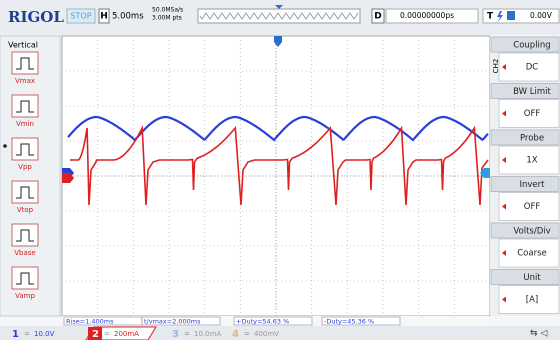 Image resolution: width=560 pixels, height=340 pixels. Describe the element at coordinates (511, 15) in the screenshot. I see `trigger-source-icon` at that location.